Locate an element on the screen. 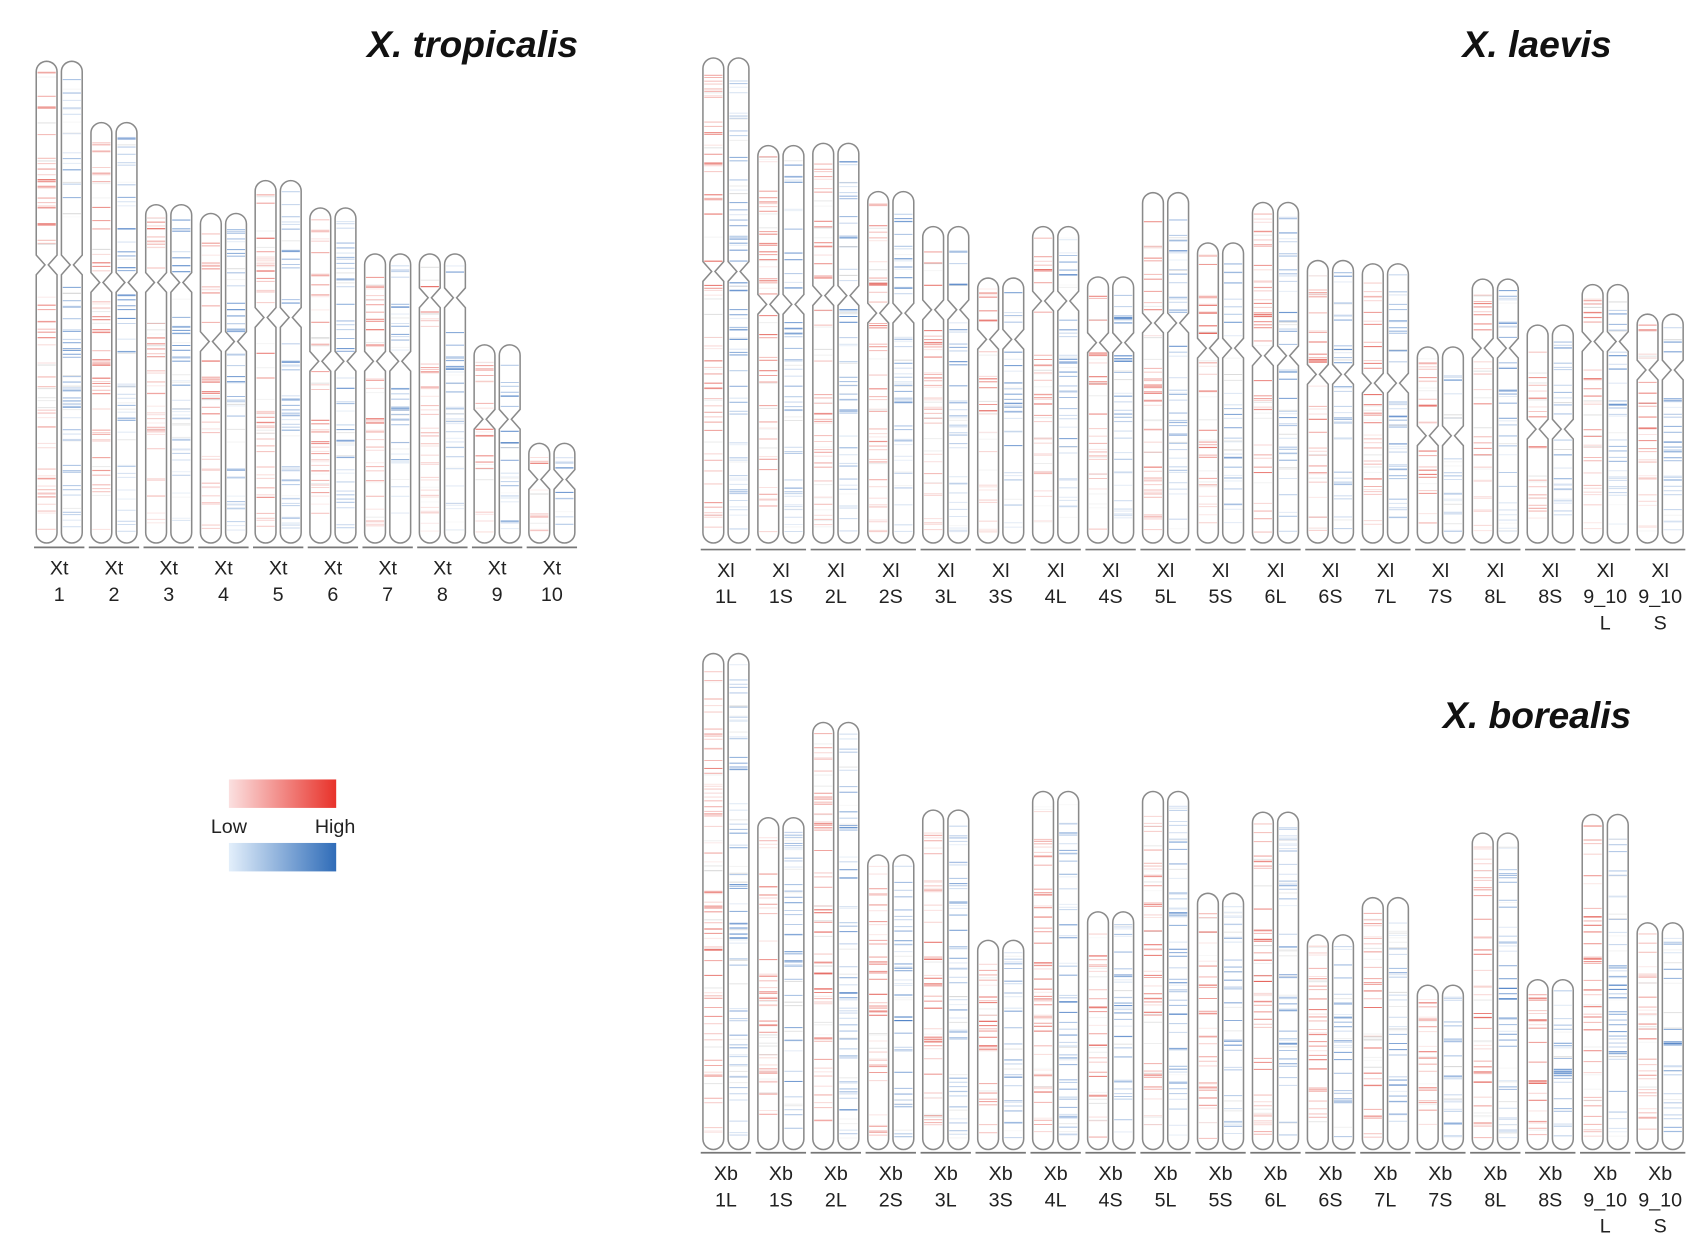  chromosome-pair: Xl 7L is located at coordinates (1385, 435).